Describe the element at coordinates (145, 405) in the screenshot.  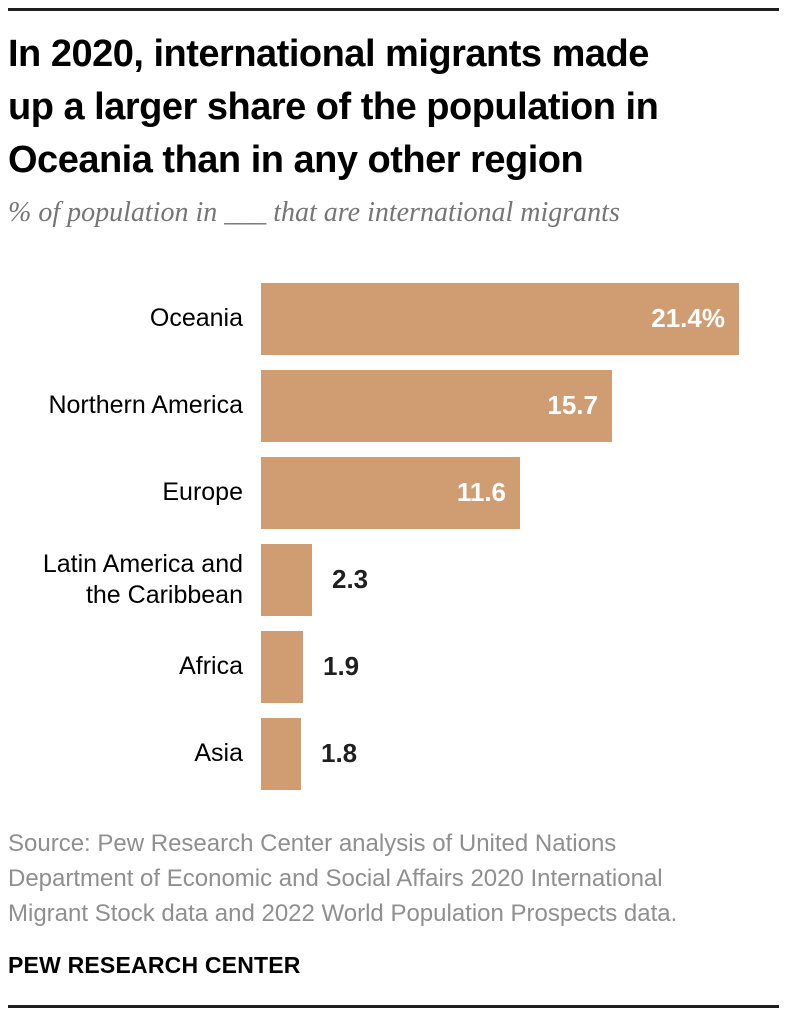
I see `category-label: Northern America` at that location.